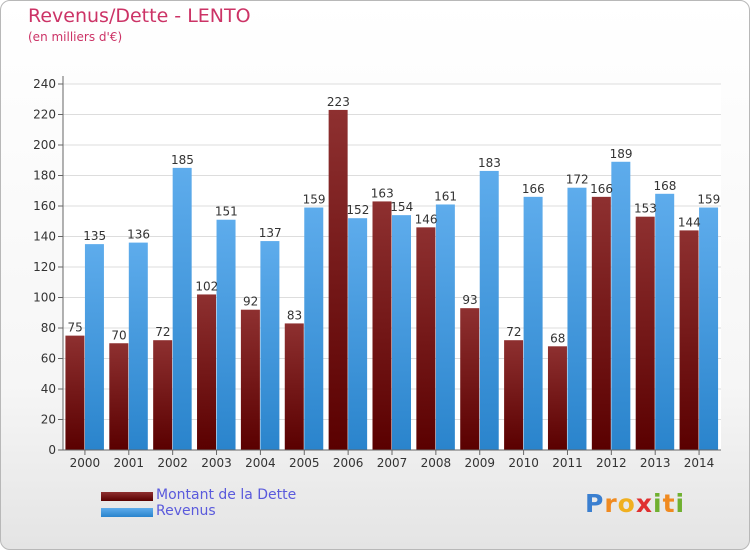 The height and width of the screenshot is (550, 750). Describe the element at coordinates (699, 463) in the screenshot. I see `x-tick-label: 2014` at that location.